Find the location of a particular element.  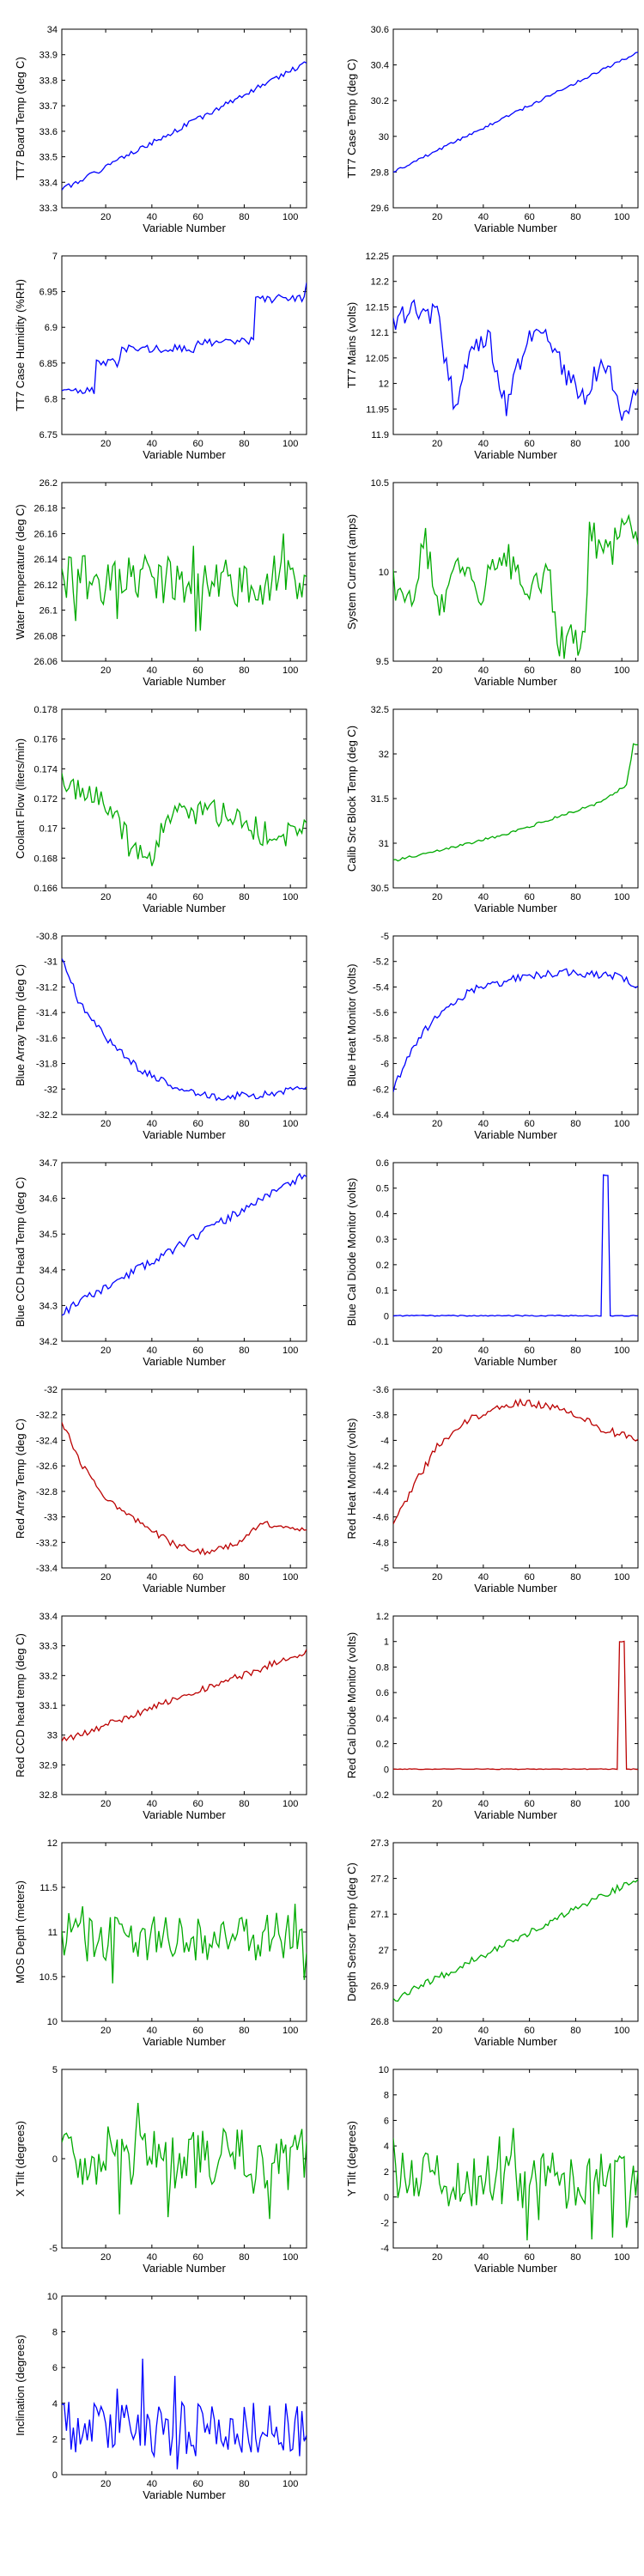

y-axis-label: Blue CCD Head Temp (deg C) is located at coordinates (21, 1252).